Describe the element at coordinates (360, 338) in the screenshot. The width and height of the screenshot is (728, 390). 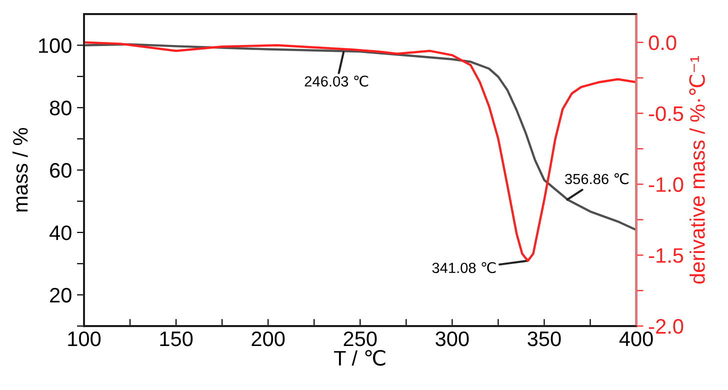
I see `x-tick-label: 250` at that location.